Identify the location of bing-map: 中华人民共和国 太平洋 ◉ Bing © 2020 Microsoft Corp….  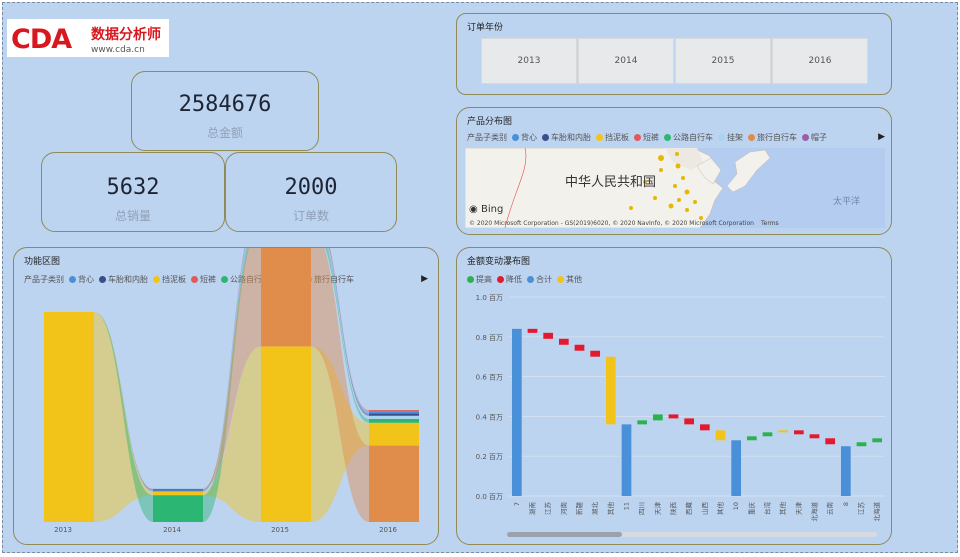
(675, 188).